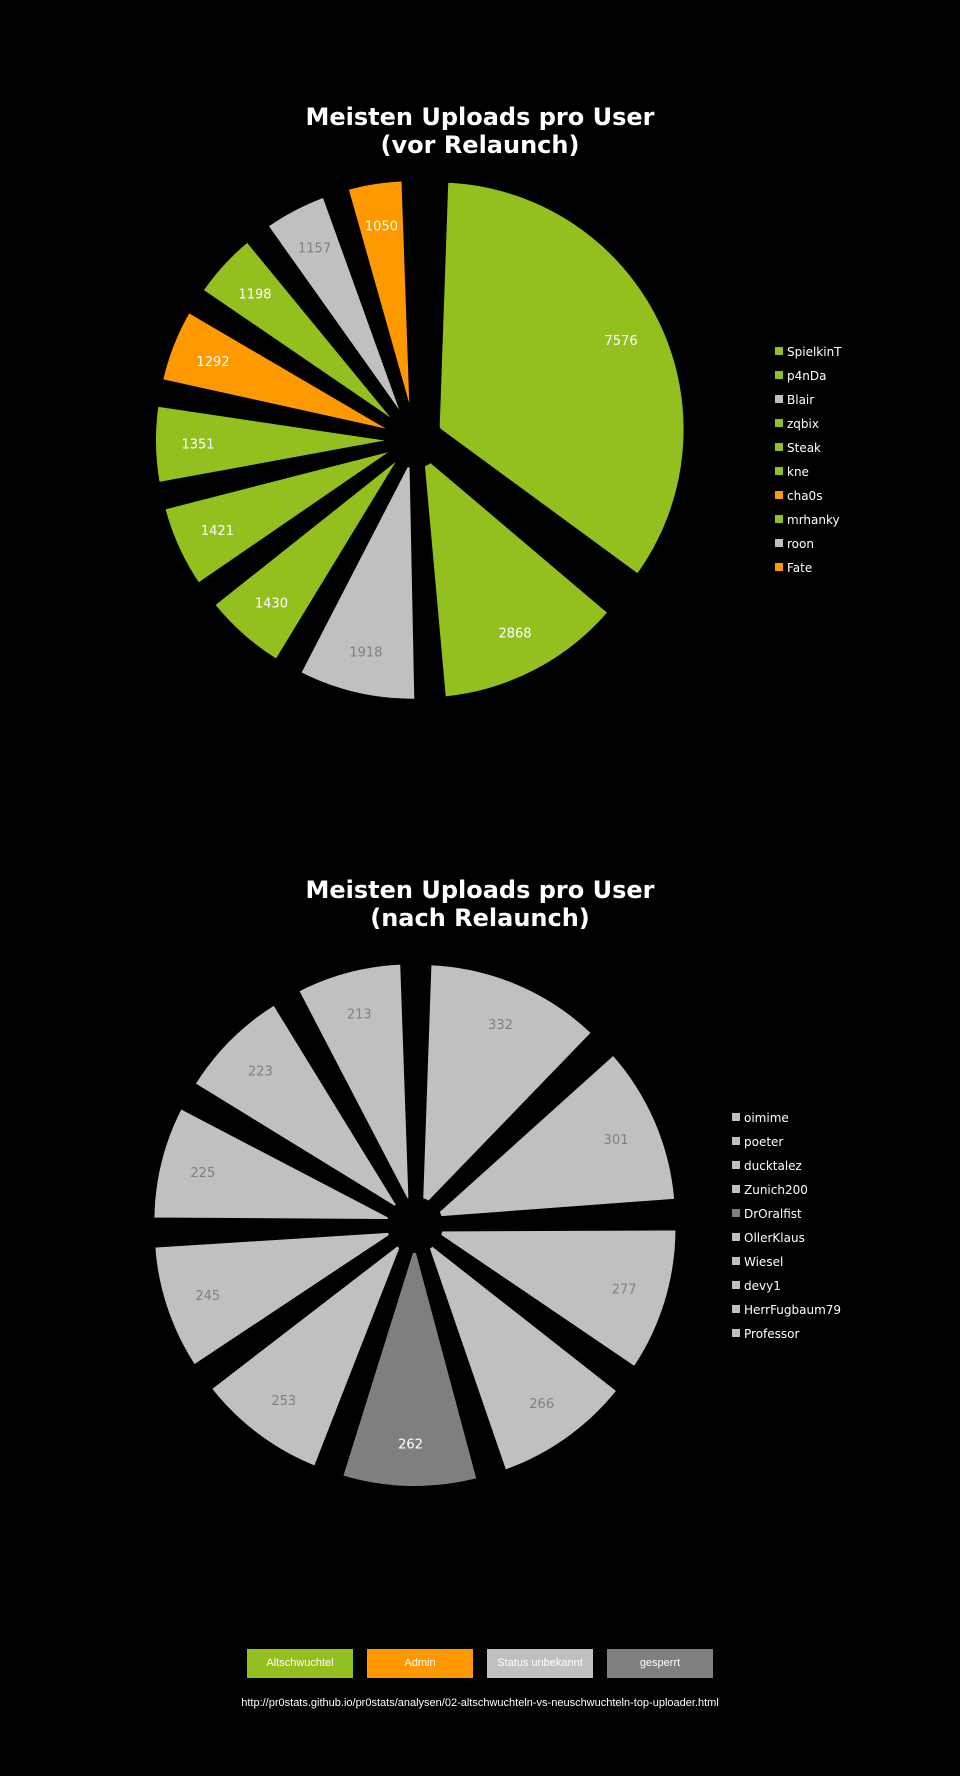 This screenshot has width=960, height=1776. Describe the element at coordinates (281, 372) in the screenshot. I see `pie-slice-cha0s` at that location.